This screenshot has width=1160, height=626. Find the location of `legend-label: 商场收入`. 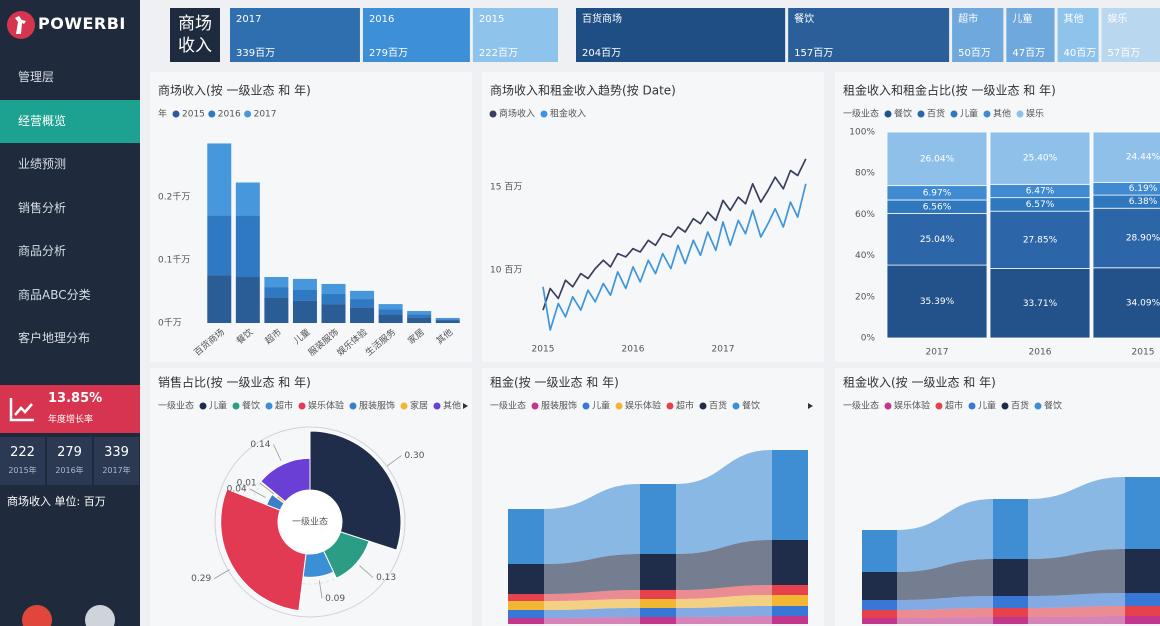

legend-label: 商场收入 is located at coordinates (517, 114).